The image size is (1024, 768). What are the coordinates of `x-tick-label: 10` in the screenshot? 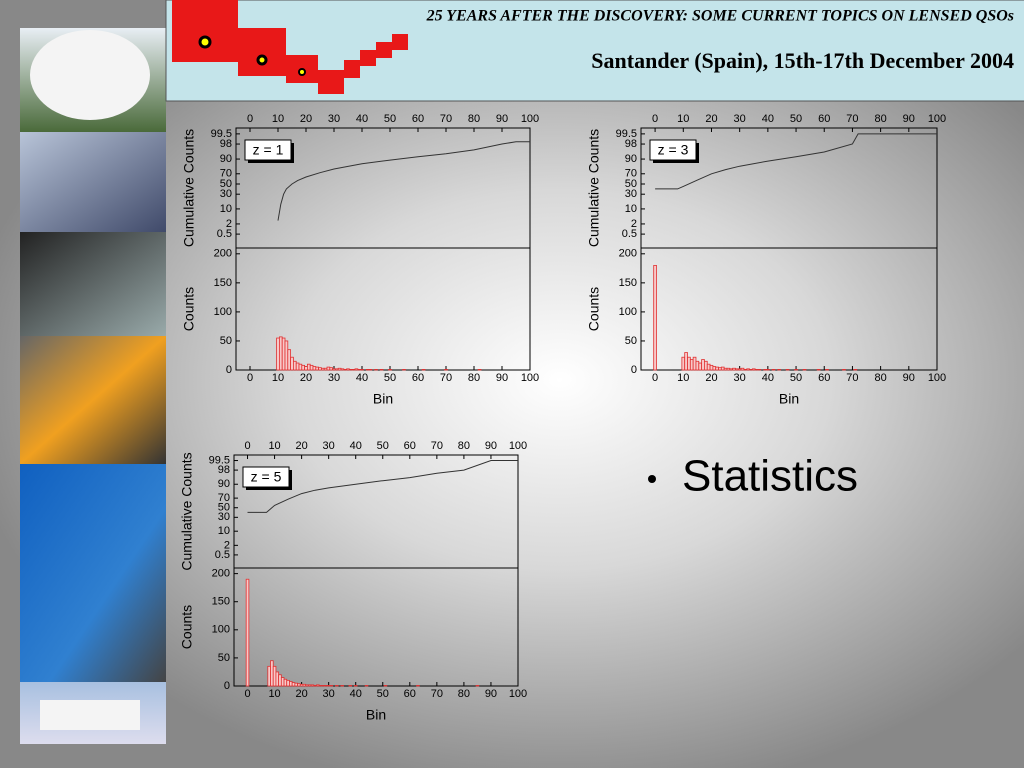 It's located at (683, 378).